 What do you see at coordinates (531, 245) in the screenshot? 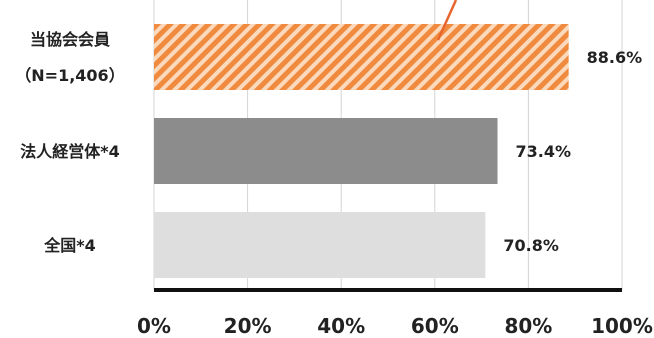
I see `value-label: 70.8%` at bounding box center [531, 245].